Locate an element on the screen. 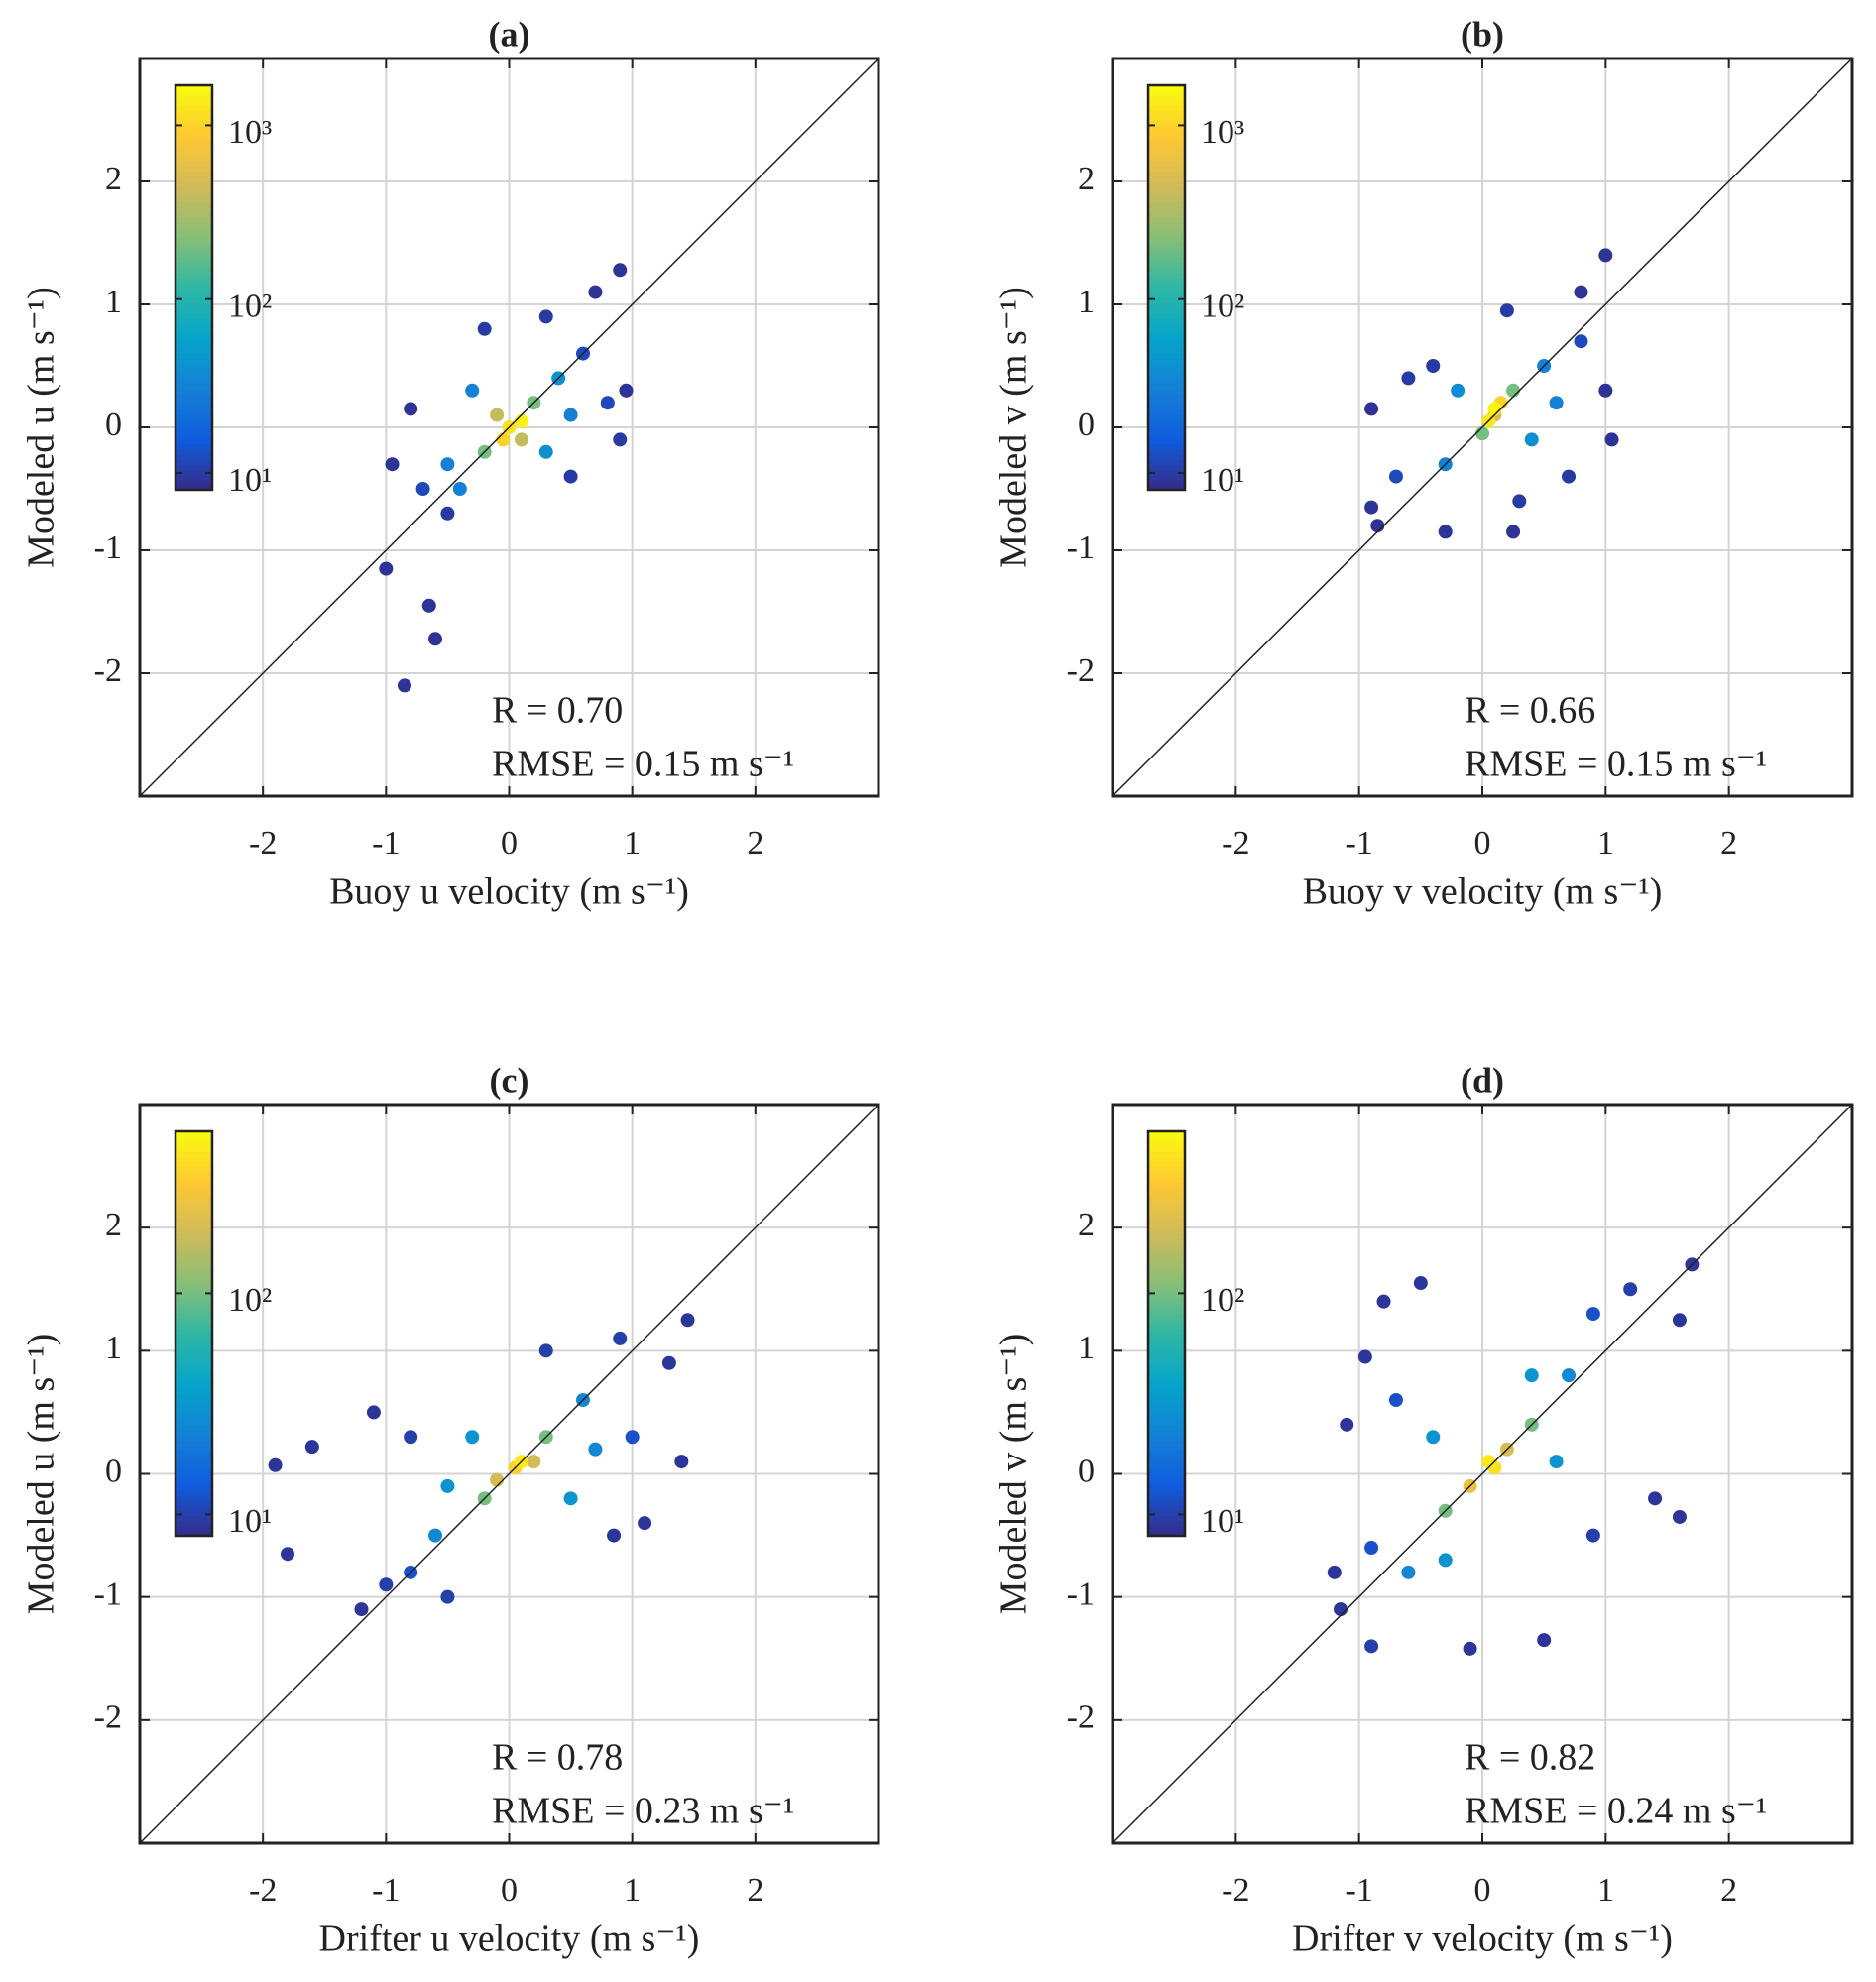  y-tick-label: 1 is located at coordinates (113, 302).